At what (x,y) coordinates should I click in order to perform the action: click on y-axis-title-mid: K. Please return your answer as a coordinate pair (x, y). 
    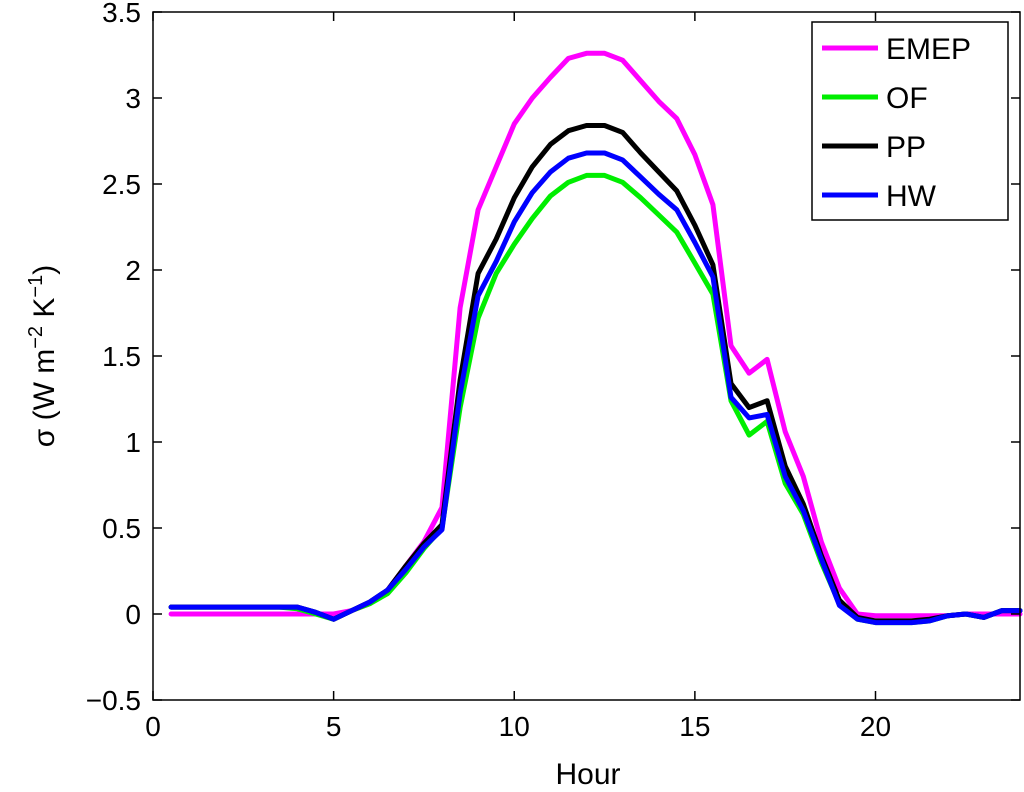
    Looking at the image, I should click on (44, 312).